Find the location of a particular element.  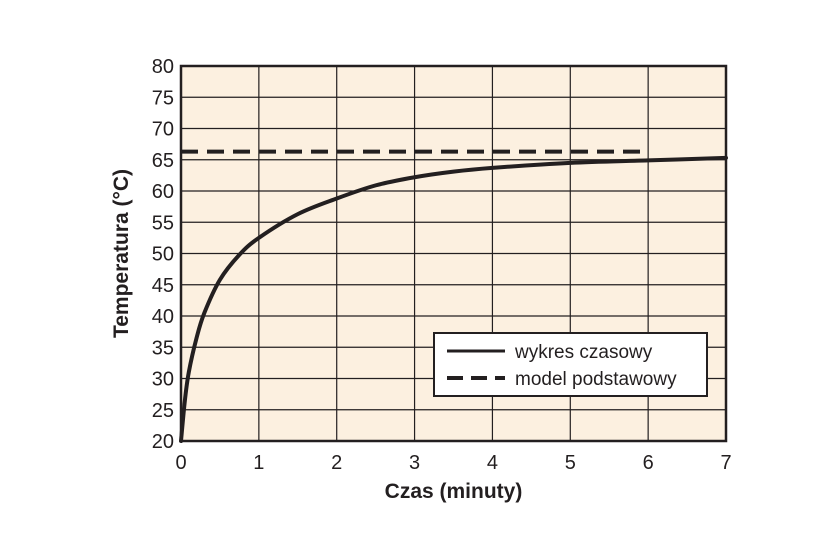

legend-box is located at coordinates (570, 364).